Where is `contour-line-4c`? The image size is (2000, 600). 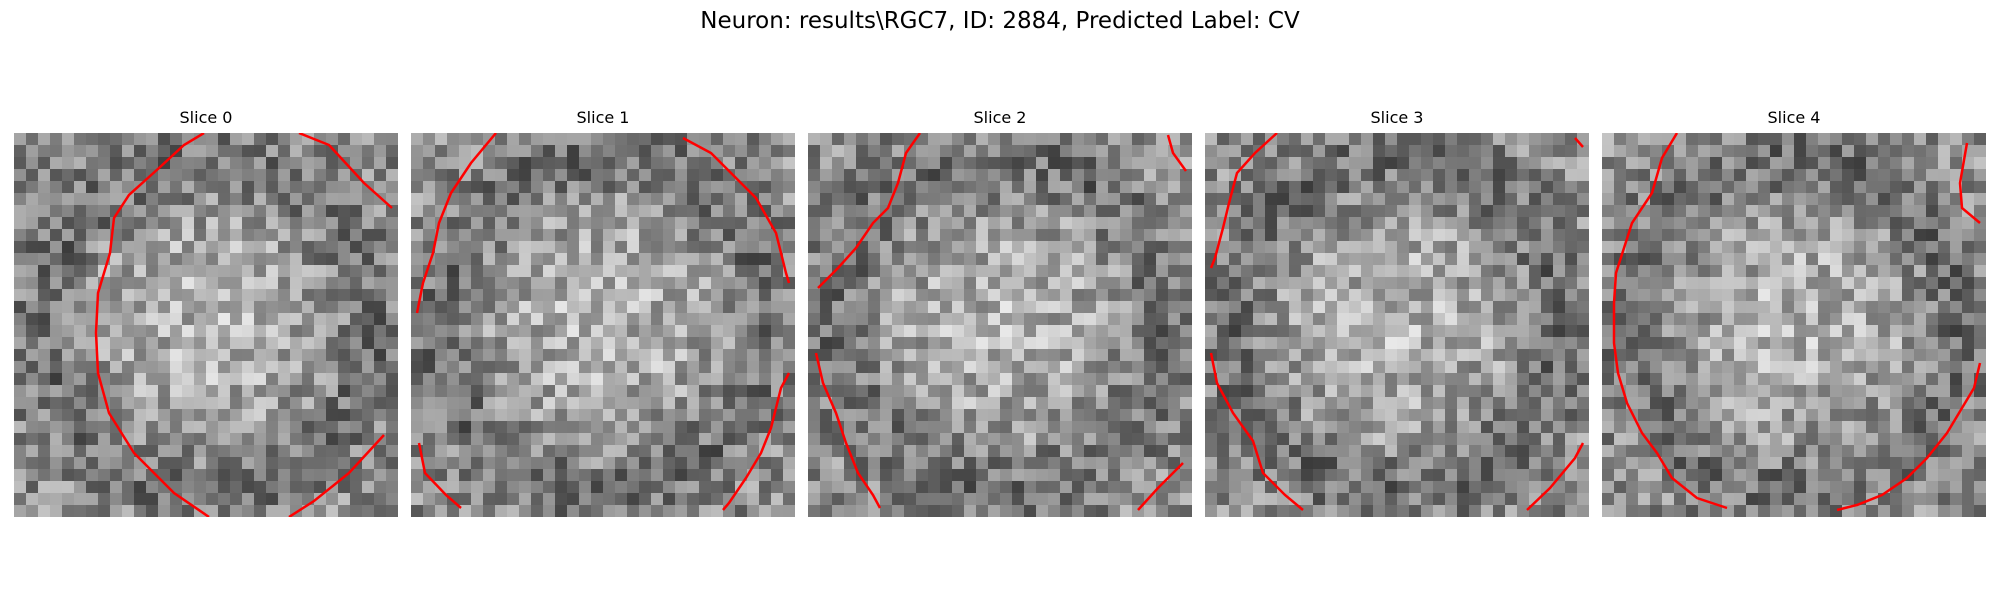
contour-line-4c is located at coordinates (1969, 183).